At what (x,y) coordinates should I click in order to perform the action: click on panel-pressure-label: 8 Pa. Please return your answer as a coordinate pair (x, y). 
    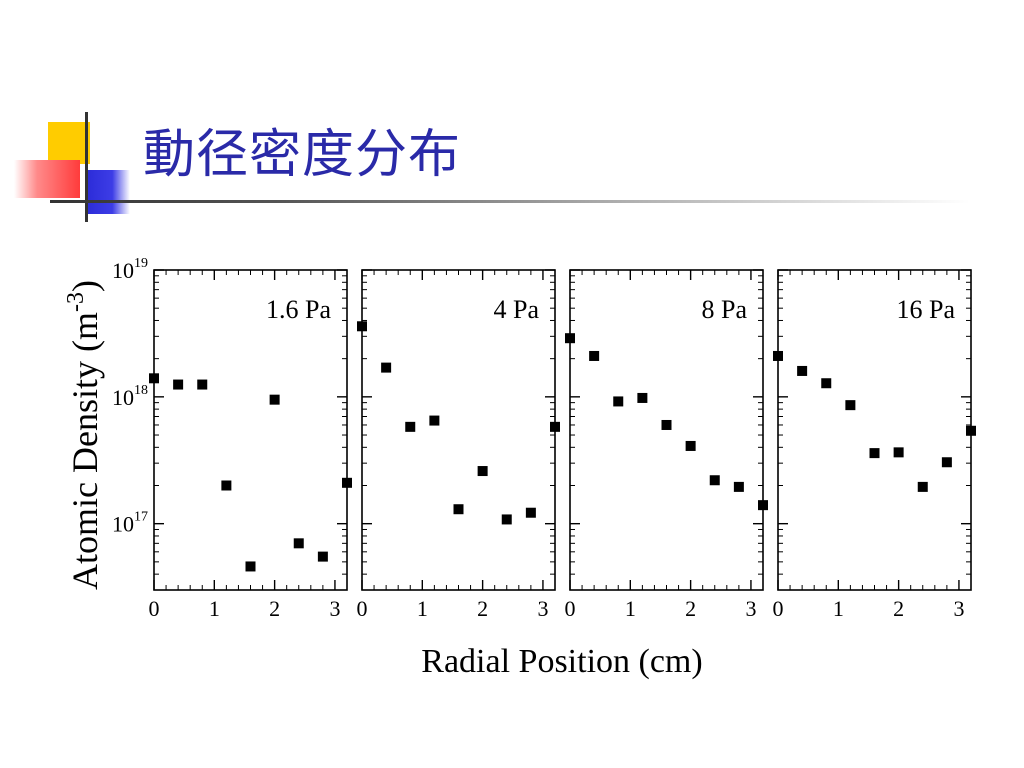
    Looking at the image, I should click on (725, 309).